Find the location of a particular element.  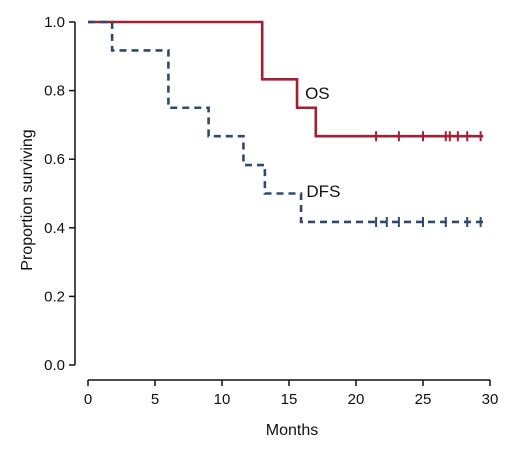

y-tick-label: 1.0 is located at coordinates (54, 22).